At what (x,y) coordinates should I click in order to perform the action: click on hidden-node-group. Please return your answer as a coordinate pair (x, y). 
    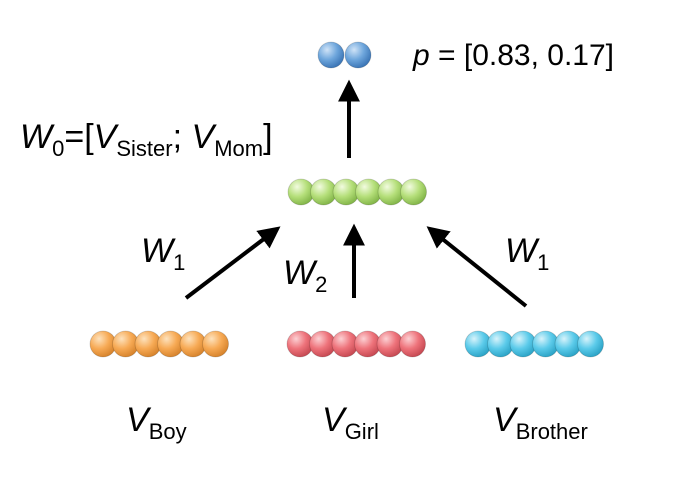
    Looking at the image, I should click on (357, 192).